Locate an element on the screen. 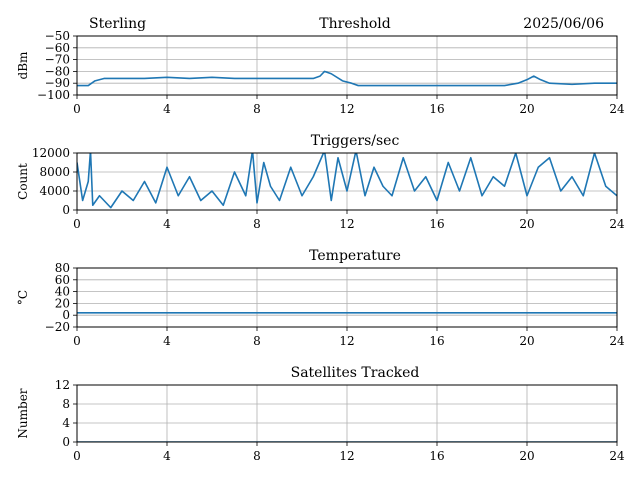 This screenshot has height=480, width=640. y-axis-label: dBm is located at coordinates (23, 65).